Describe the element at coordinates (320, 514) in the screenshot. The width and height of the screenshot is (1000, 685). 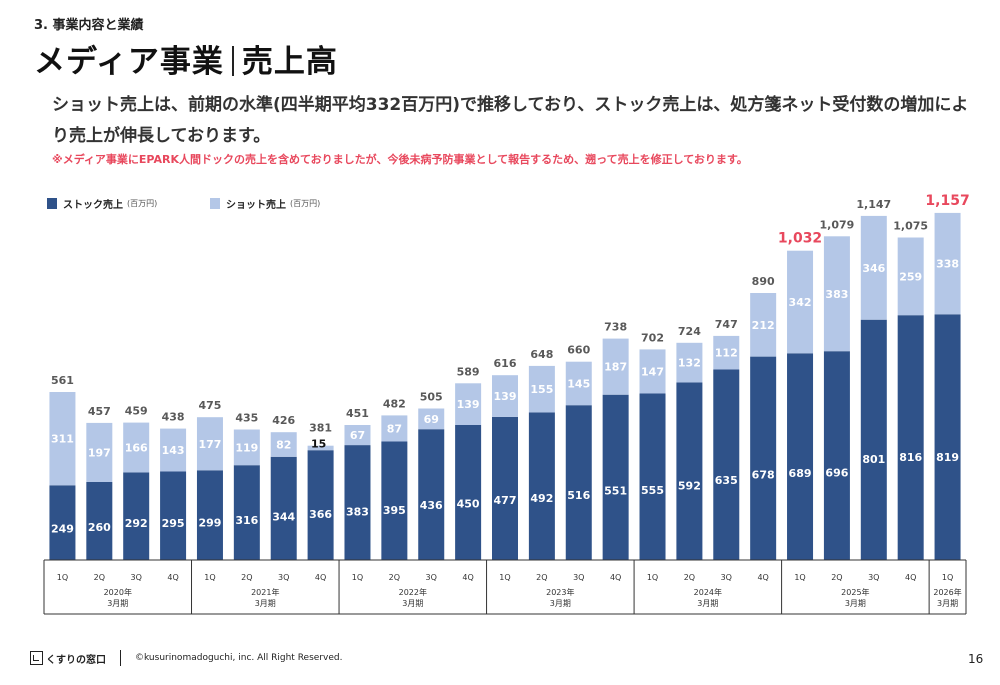
I see `stock-value-label: 366` at that location.